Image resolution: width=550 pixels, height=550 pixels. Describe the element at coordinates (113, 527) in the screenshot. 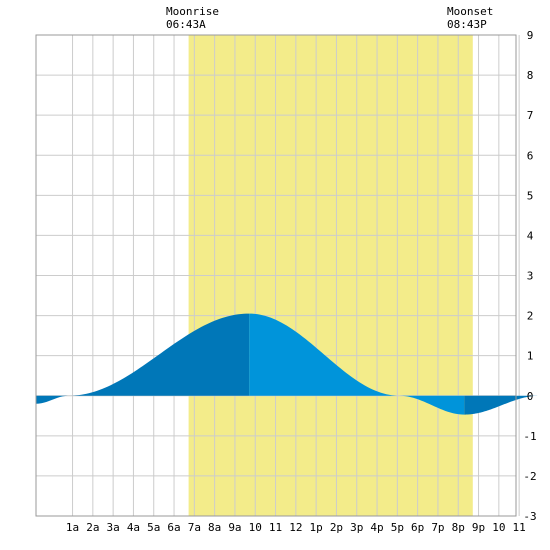

I see `x-tick-label: 3a` at that location.